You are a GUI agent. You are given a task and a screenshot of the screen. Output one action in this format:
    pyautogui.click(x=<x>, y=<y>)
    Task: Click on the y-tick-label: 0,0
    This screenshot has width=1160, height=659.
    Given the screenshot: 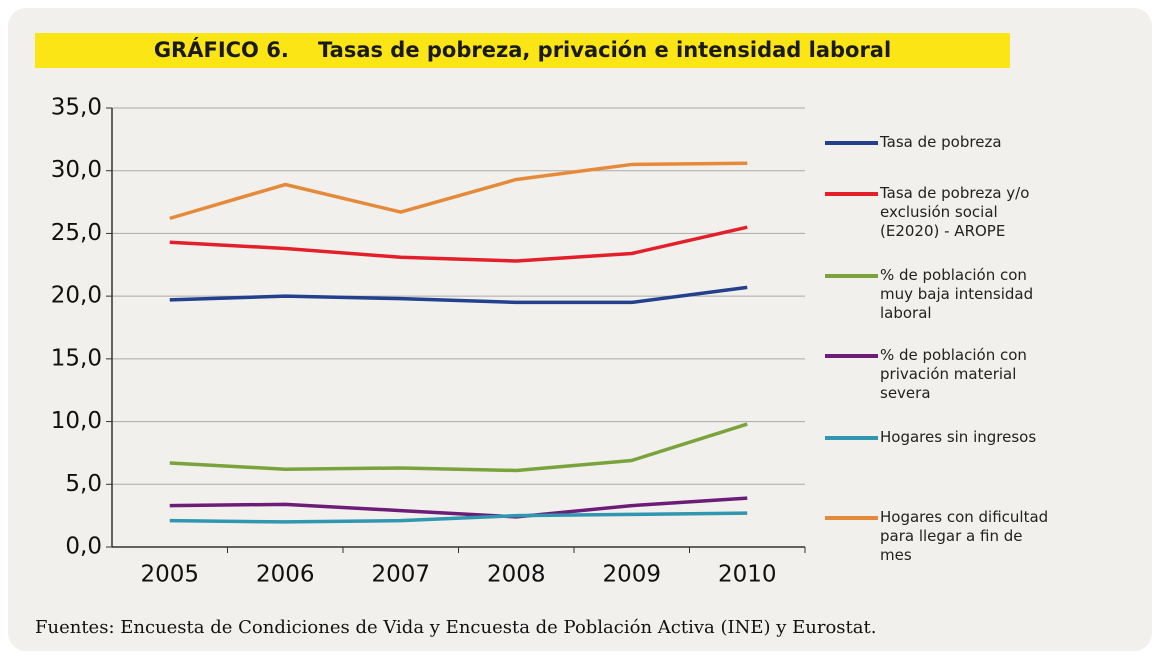 What is the action you would take?
    pyautogui.click(x=83, y=547)
    